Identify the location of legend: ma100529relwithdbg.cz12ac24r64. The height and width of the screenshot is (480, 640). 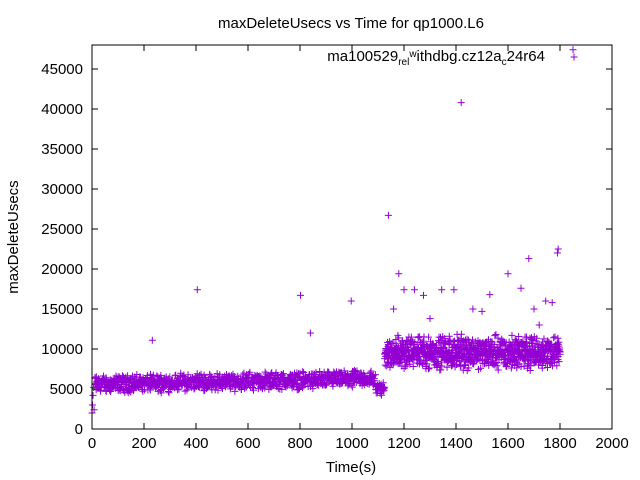
(452, 58).